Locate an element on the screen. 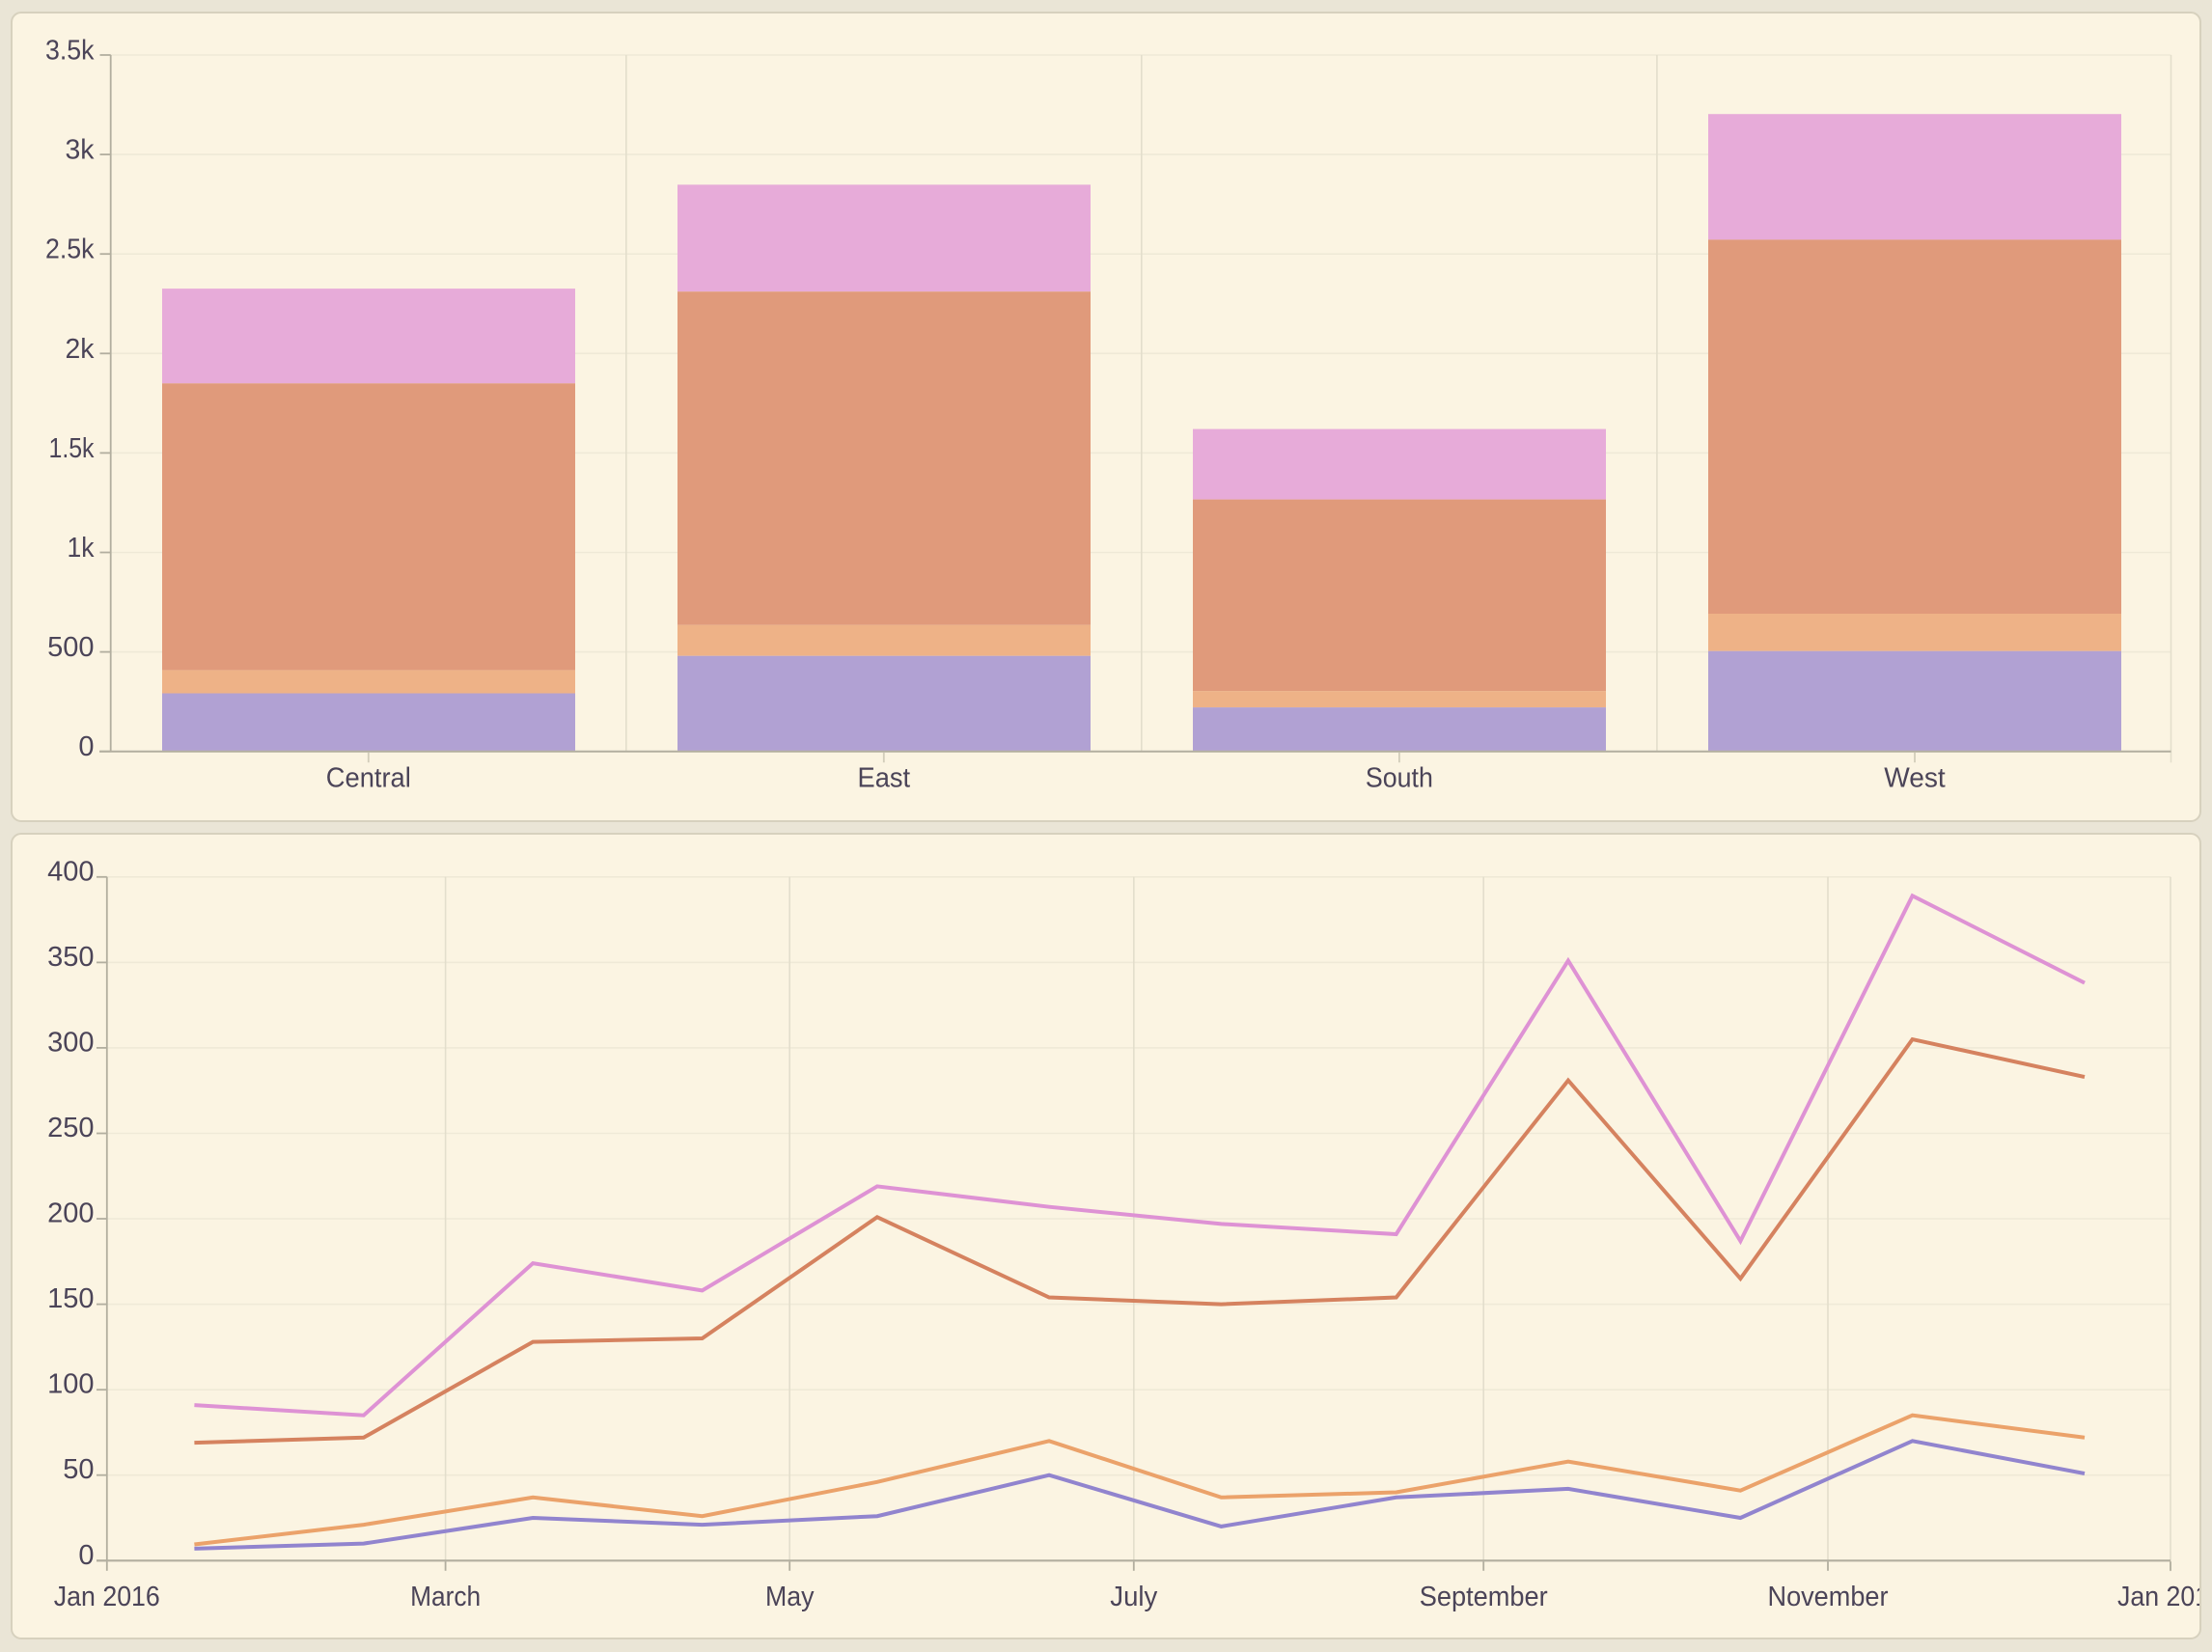 This screenshot has height=1652, width=2212. svg-text: 350 is located at coordinates (70, 957).